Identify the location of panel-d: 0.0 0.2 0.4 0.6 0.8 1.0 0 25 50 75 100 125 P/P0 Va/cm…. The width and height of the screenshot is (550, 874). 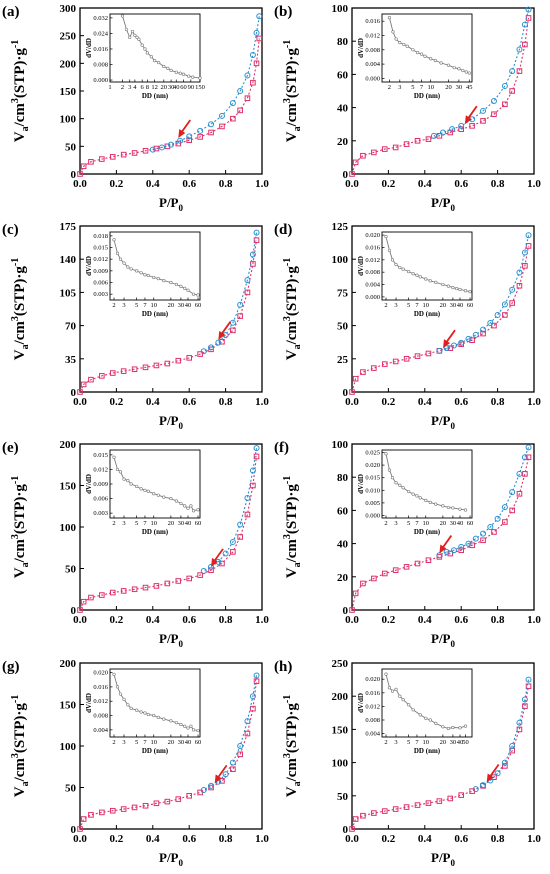
(407, 325).